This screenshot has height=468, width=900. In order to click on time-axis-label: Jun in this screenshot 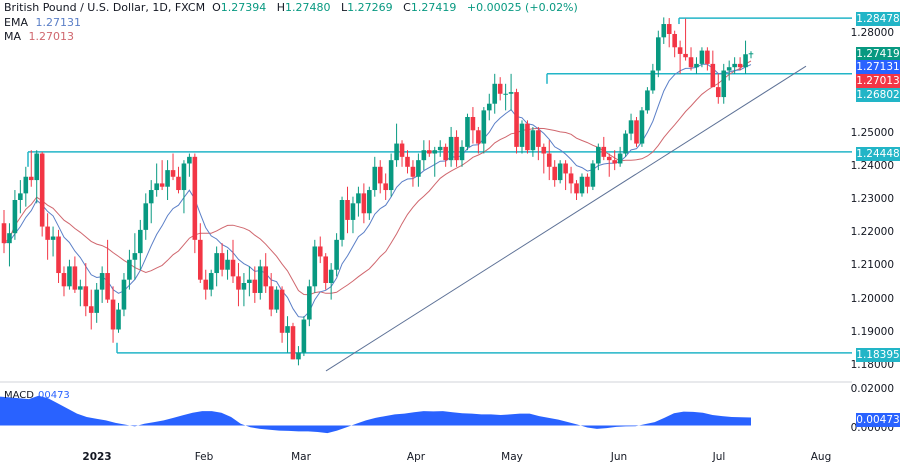, I will do `click(619, 457)`.